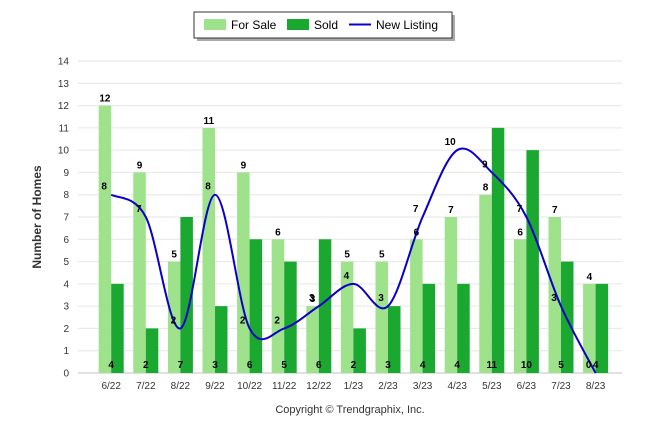 The height and width of the screenshot is (434, 646). What do you see at coordinates (589, 365) in the screenshot?
I see `new-listing-label: 0` at bounding box center [589, 365].